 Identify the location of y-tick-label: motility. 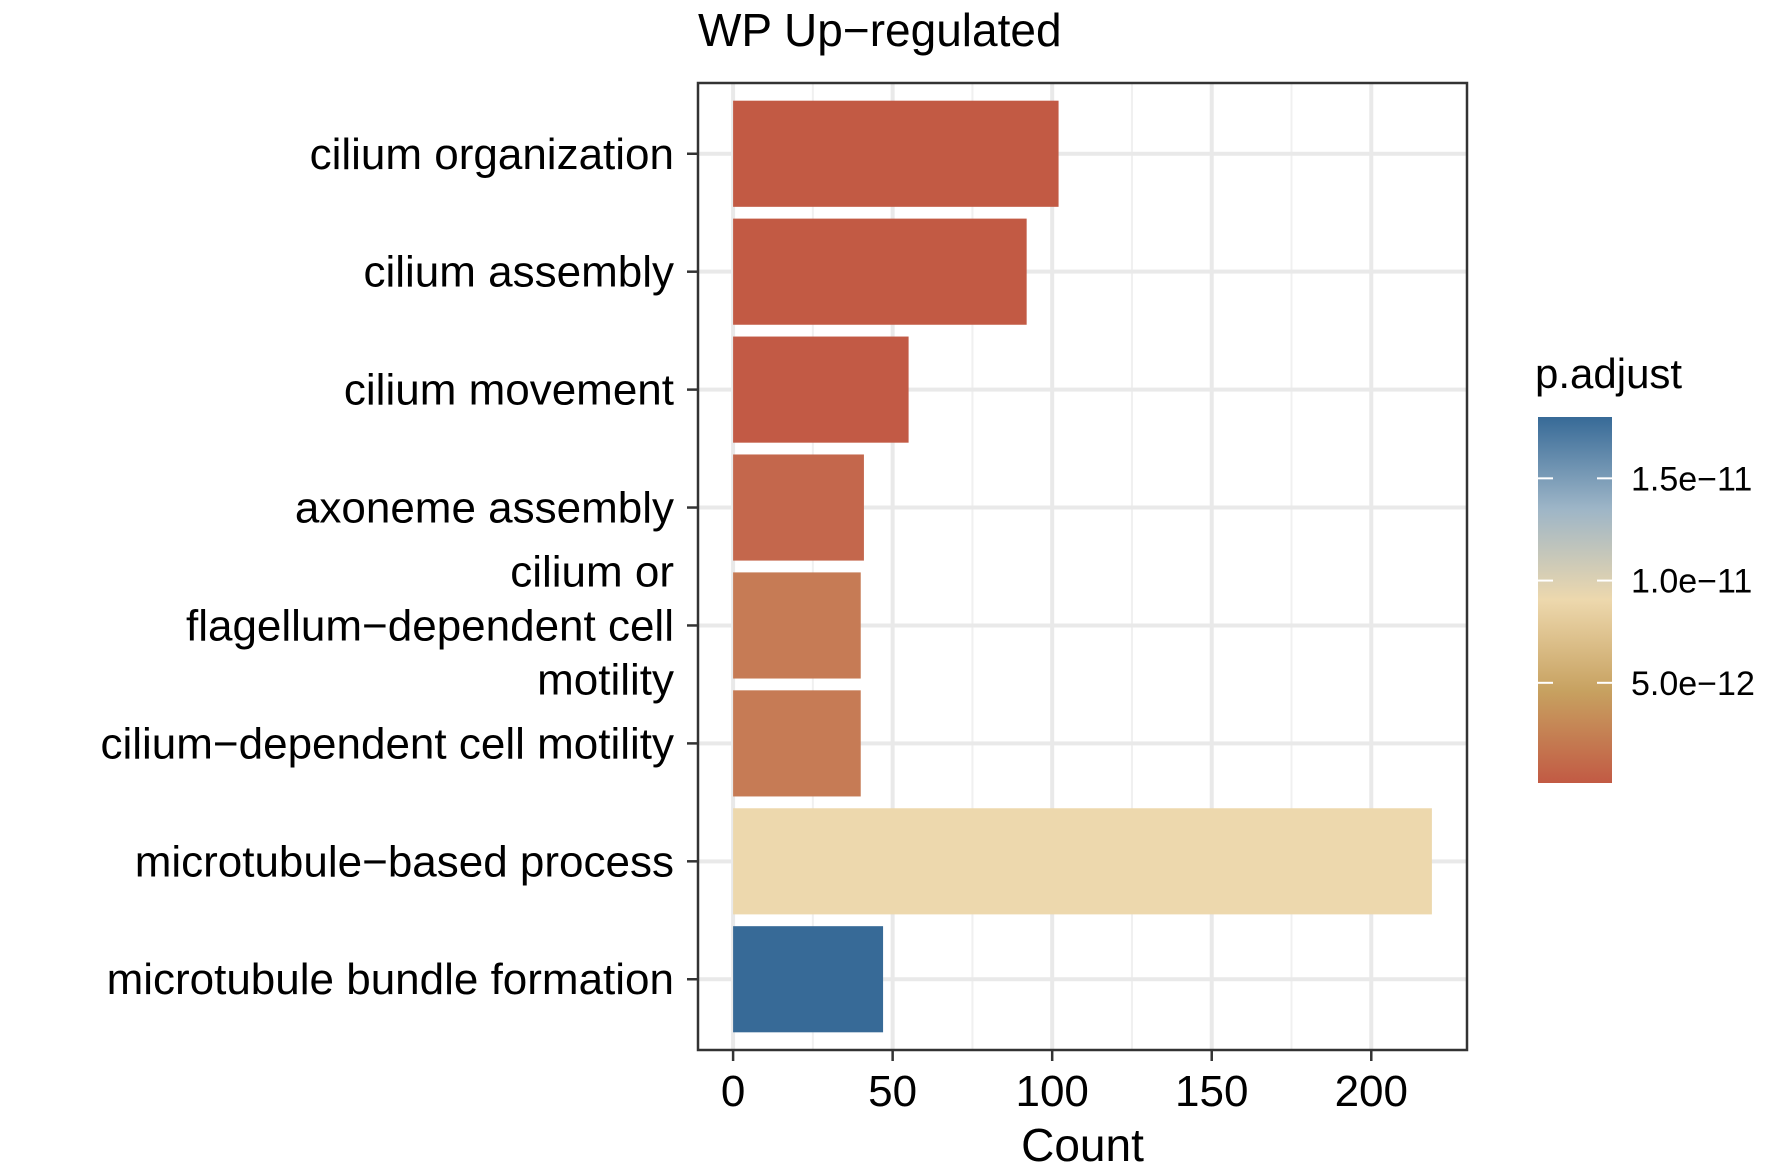
(605, 679).